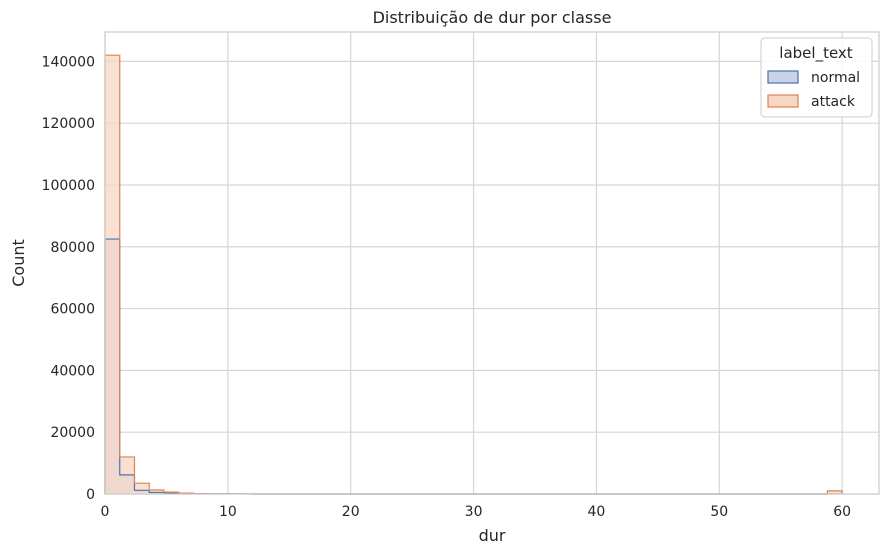 This screenshot has height=556, width=889. Describe the element at coordinates (783, 77) in the screenshot. I see `legend-swatch-normal` at that location.